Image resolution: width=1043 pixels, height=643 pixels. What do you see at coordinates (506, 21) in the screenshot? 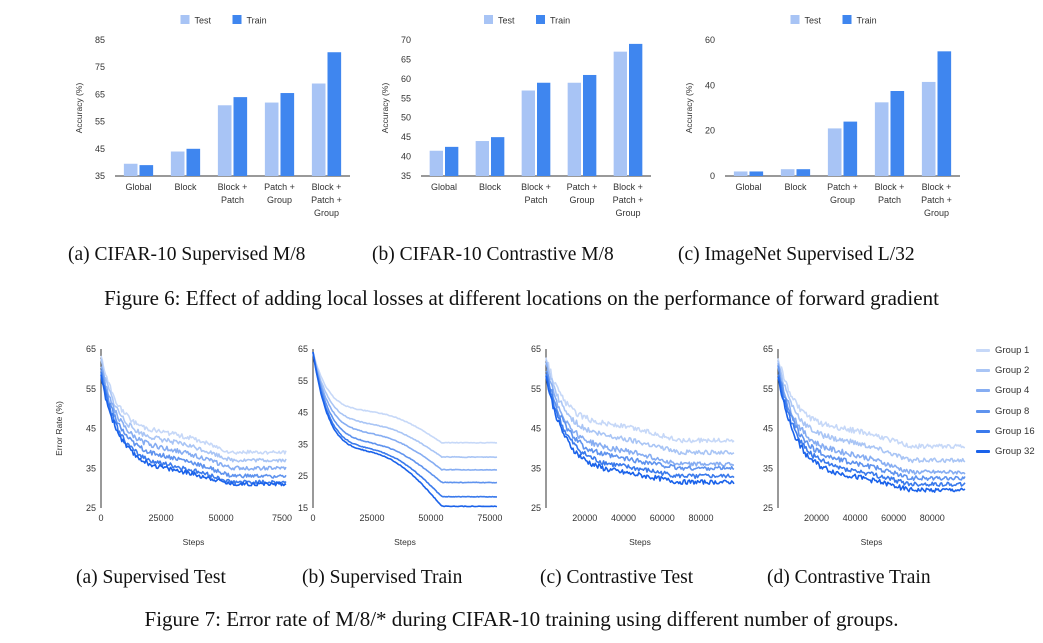
I see `legend-label-test: Test` at bounding box center [506, 21].